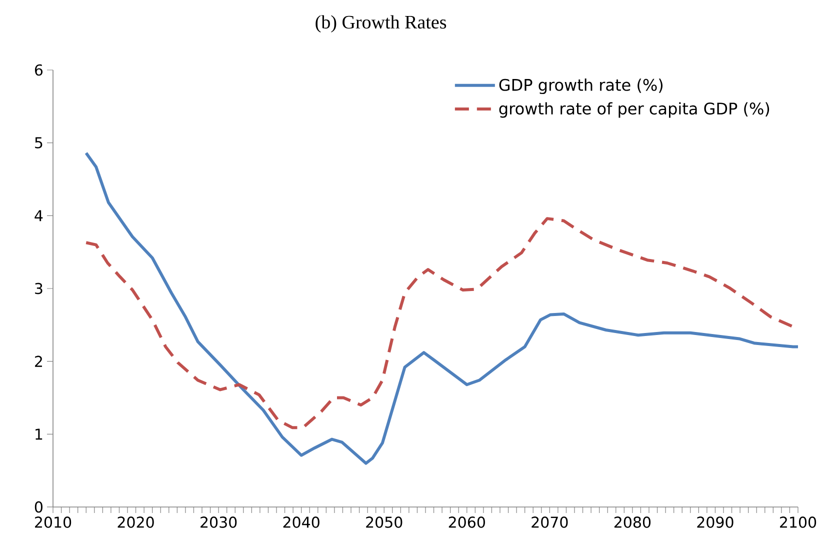 This screenshot has width=828, height=556. I want to click on x-tick-label: 2020, so click(136, 522).